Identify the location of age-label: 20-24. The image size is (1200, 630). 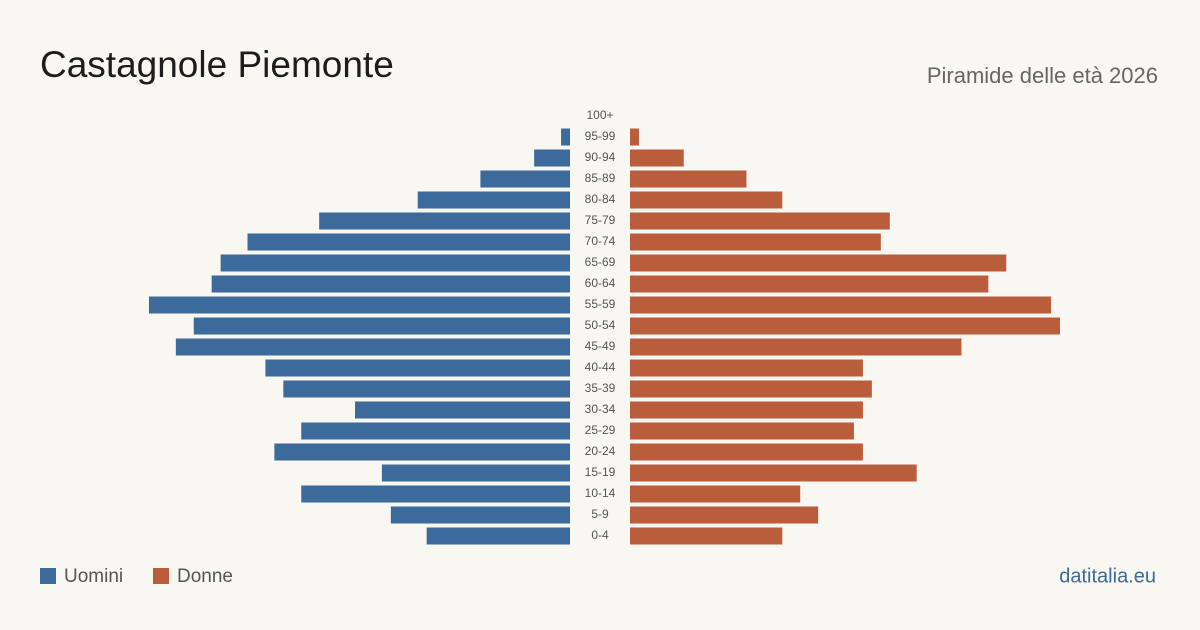
(600, 451).